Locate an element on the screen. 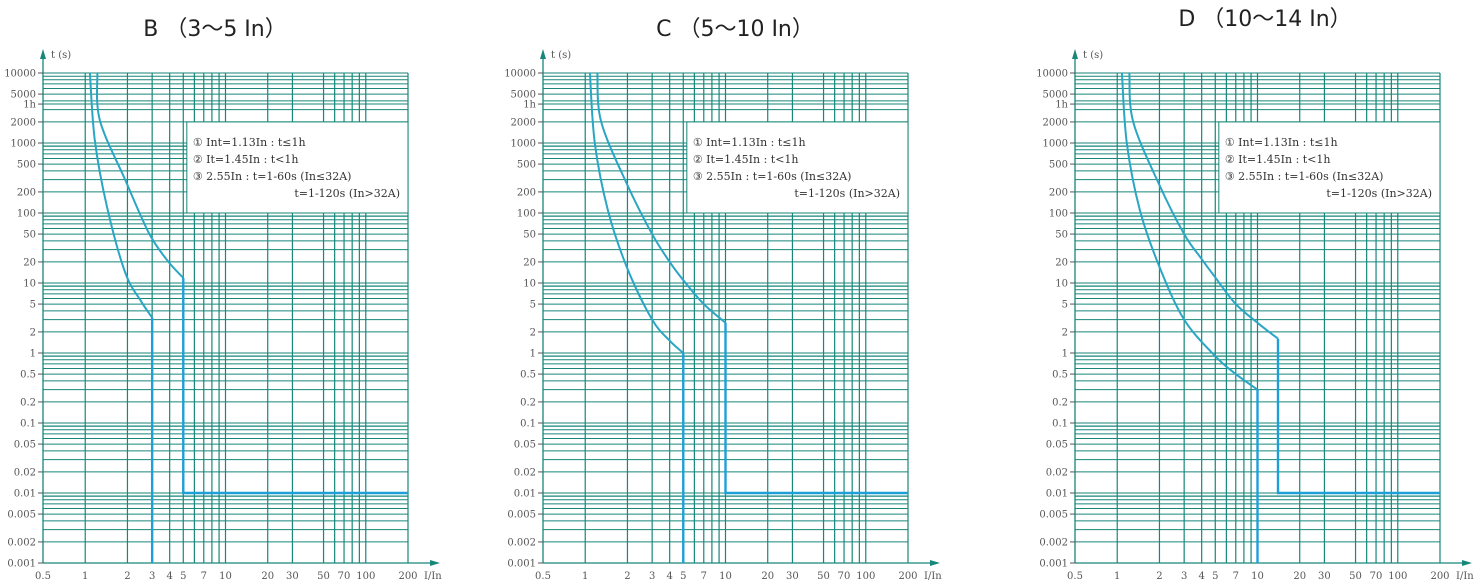 The width and height of the screenshot is (1480, 584). chart-title: B （3～5 In） is located at coordinates (215, 29).